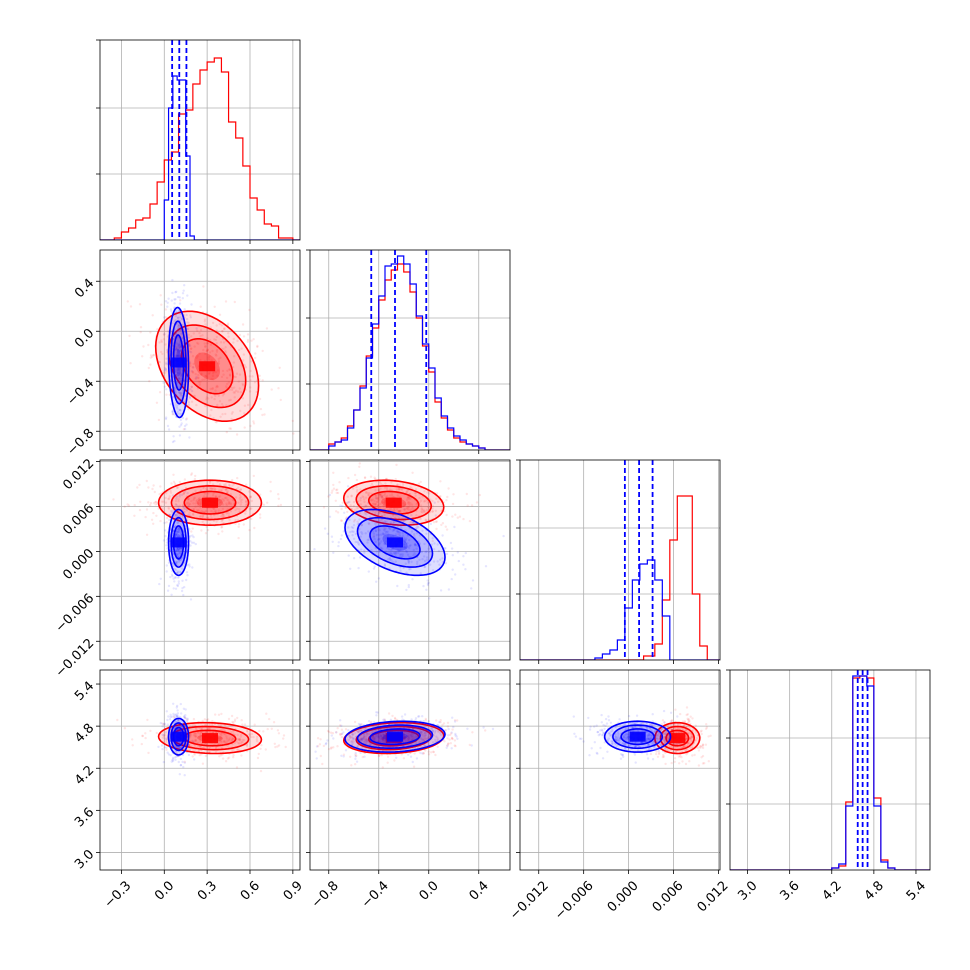  Describe the element at coordinates (916, 890) in the screenshot. I see `x-tick-label: 5.4` at that location.